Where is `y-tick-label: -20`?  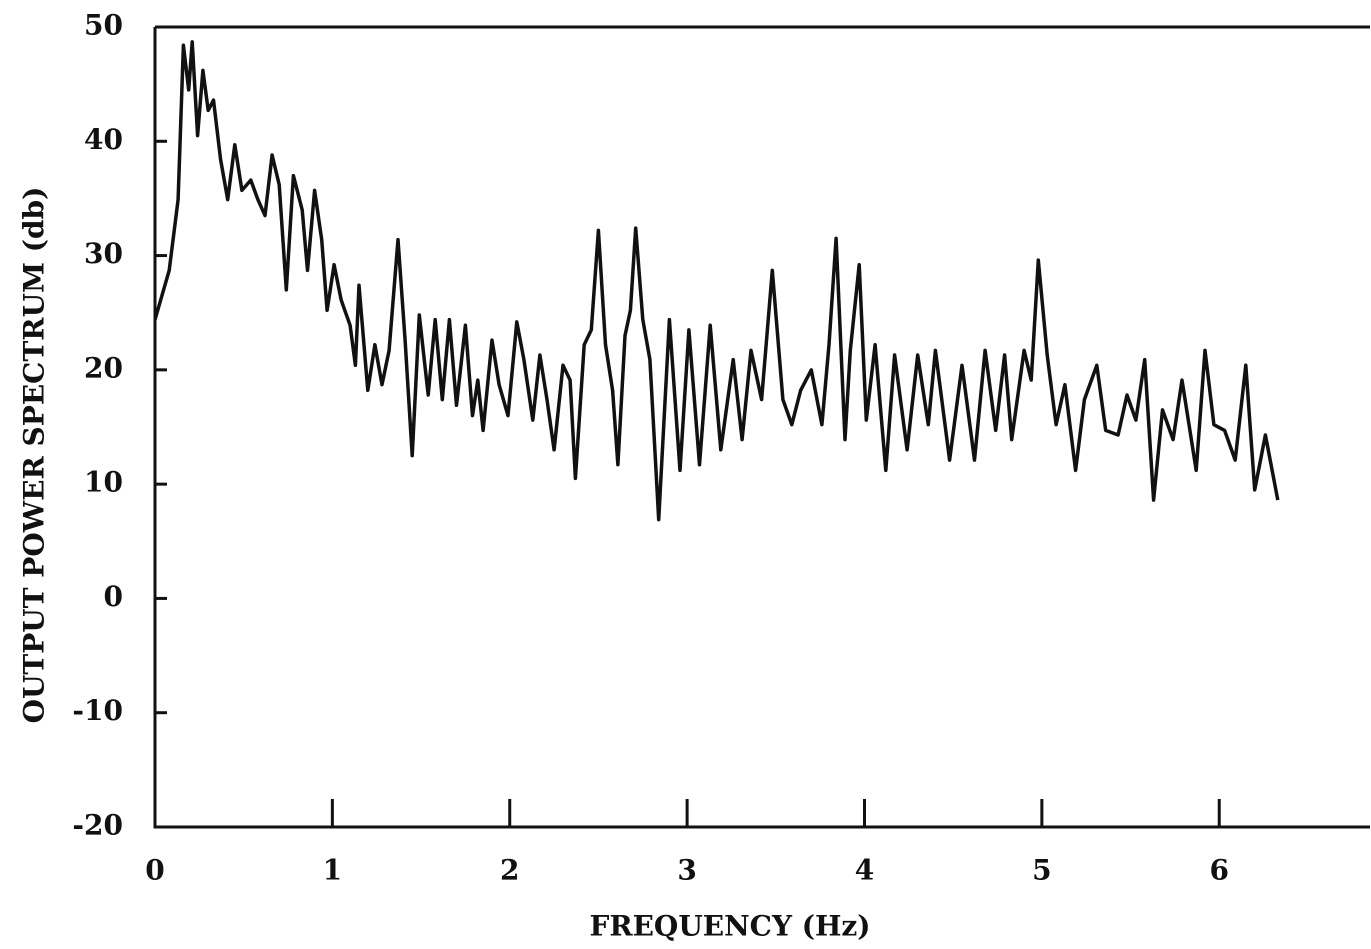 y-tick-label: -20 is located at coordinates (97, 825).